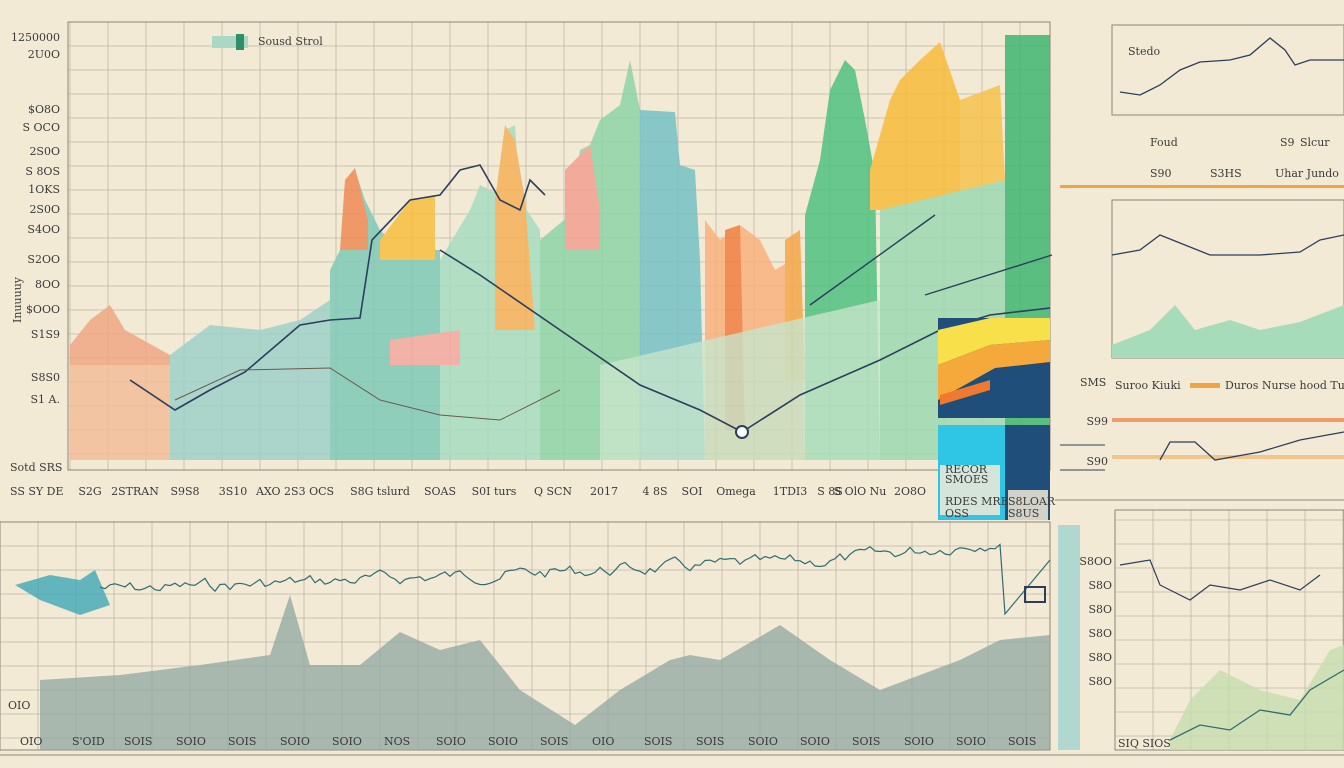  What do you see at coordinates (42, 171) in the screenshot?
I see `y-tick-label: S 8OS` at bounding box center [42, 171].